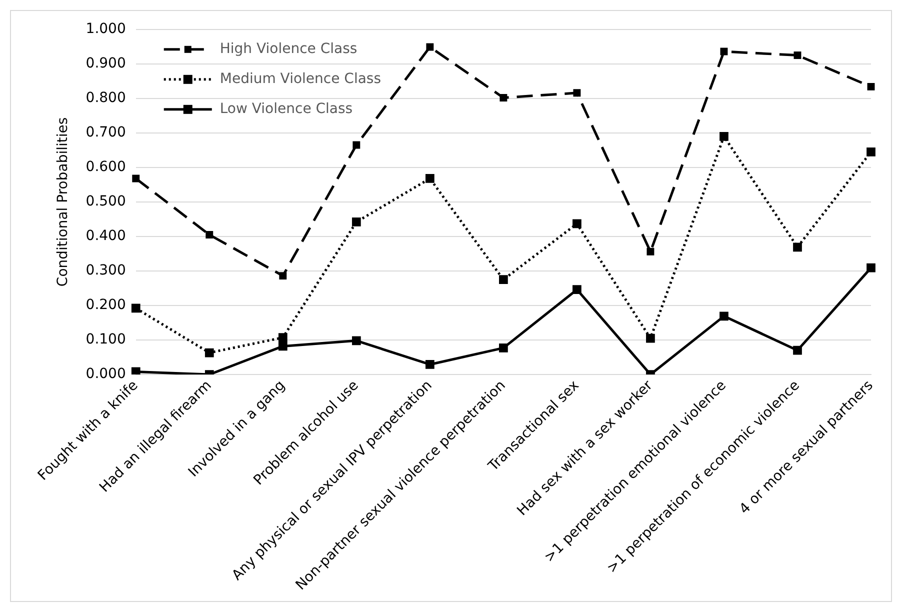 The width and height of the screenshot is (903, 605). Describe the element at coordinates (289, 49) in the screenshot. I see `legend-label: High Violence Class` at that location.